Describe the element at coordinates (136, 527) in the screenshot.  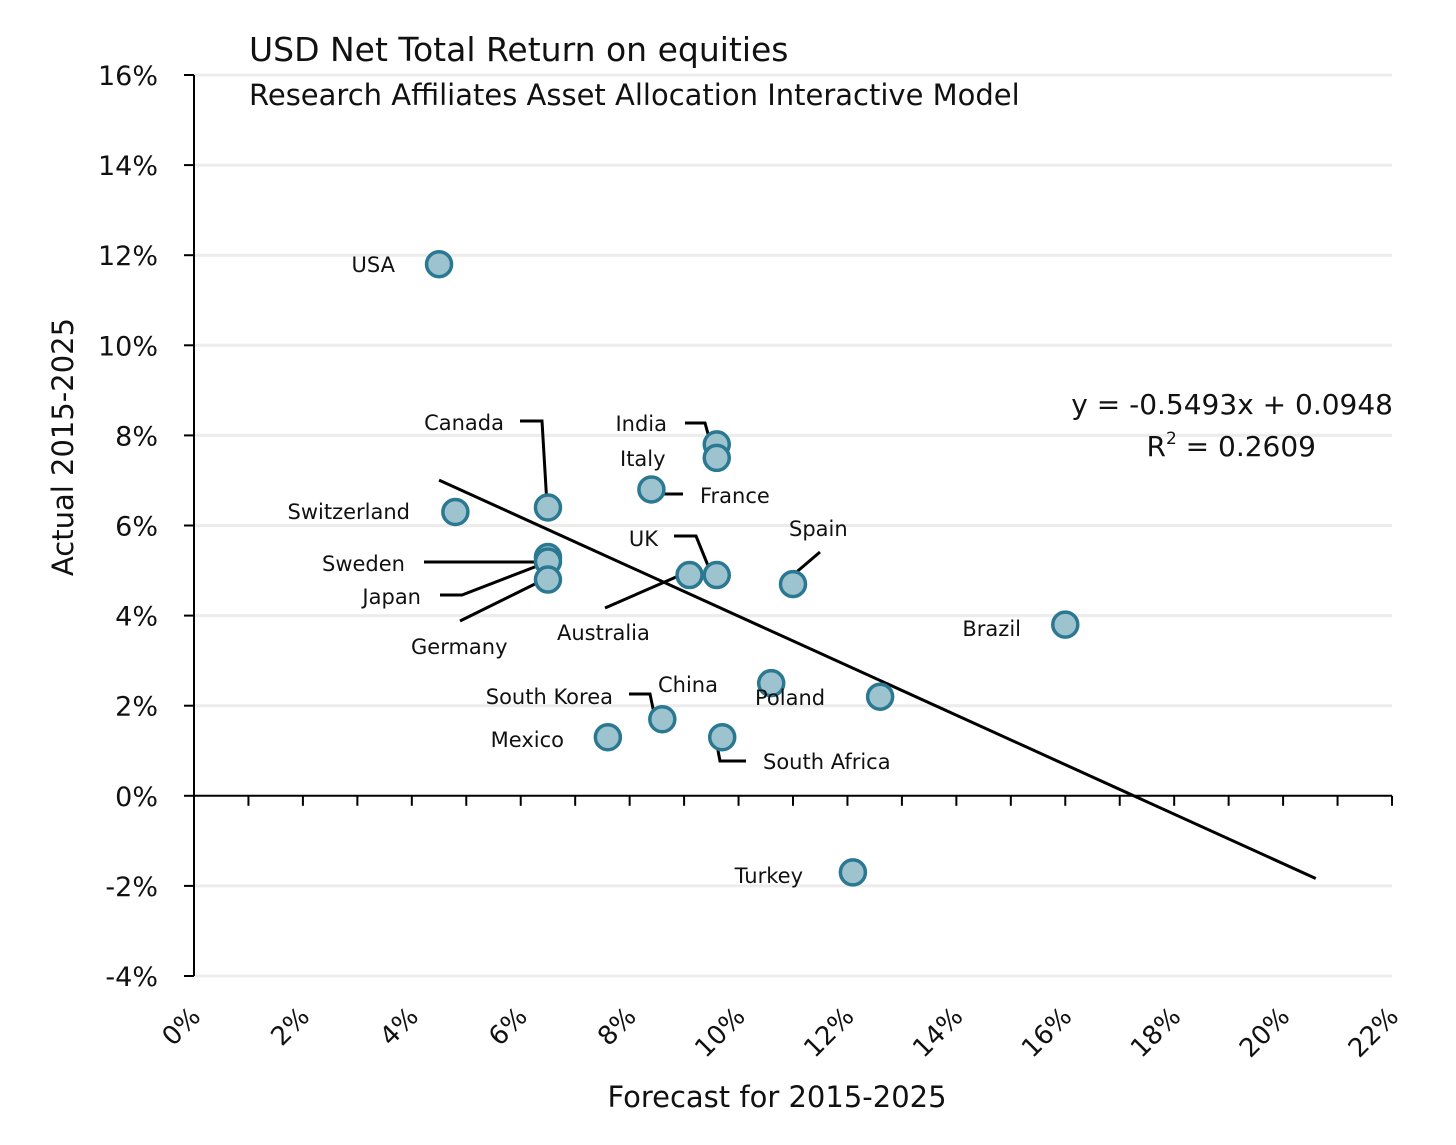
I see `y-tick-label: 6%` at that location.